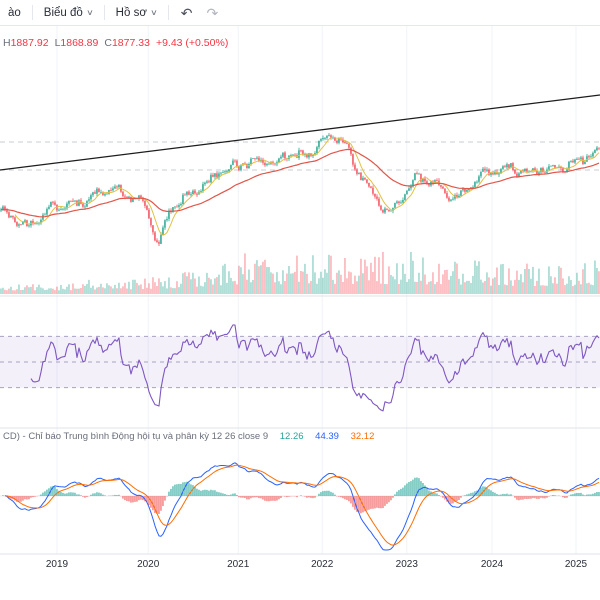 Image resolution: width=600 pixels, height=600 pixels. What do you see at coordinates (57, 564) in the screenshot?
I see `year-label: 2019` at bounding box center [57, 564].